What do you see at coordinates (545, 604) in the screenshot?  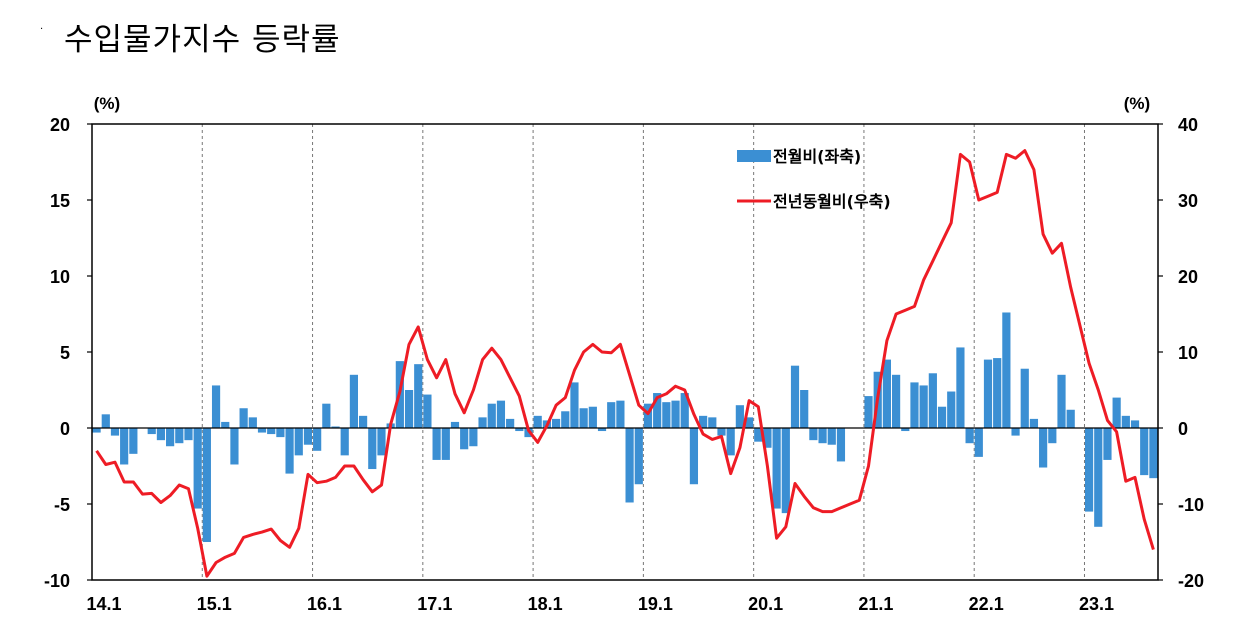 I see `x-tick-label: 18.1` at bounding box center [545, 604].